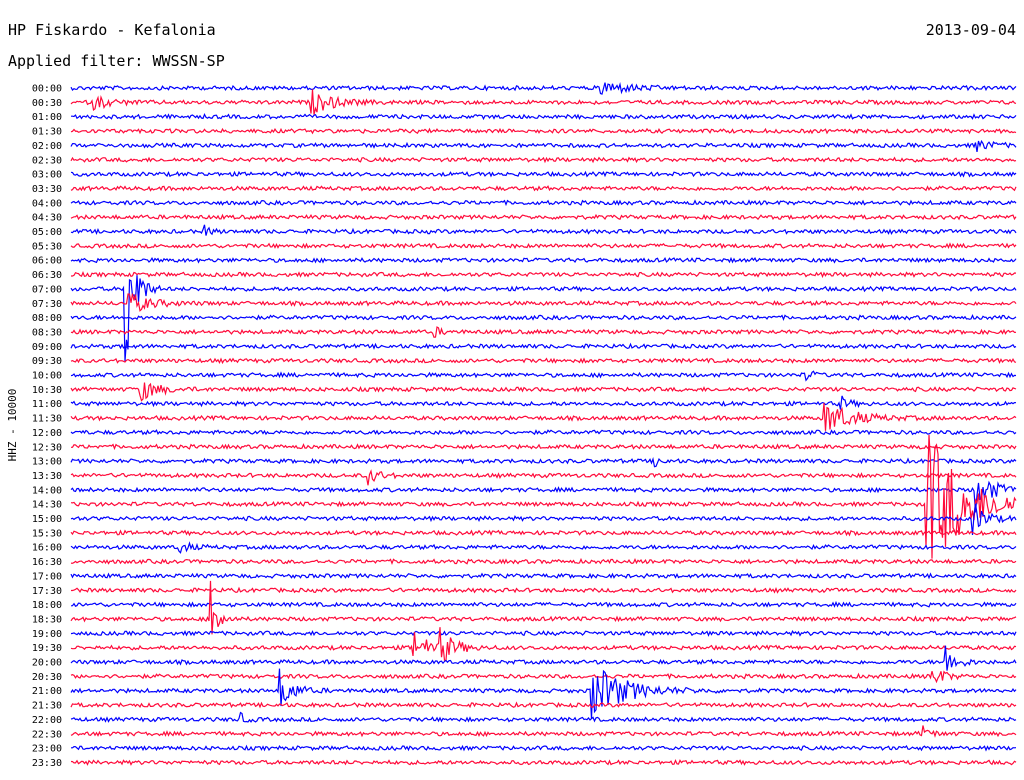 This screenshot has width=1024, height=780. What do you see at coordinates (971, 30) in the screenshot?
I see `date-label: 2013-09-04` at bounding box center [971, 30].